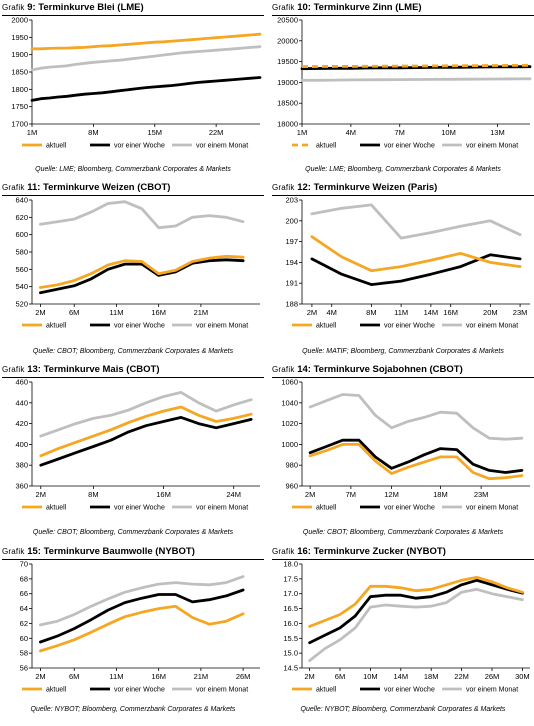  Describe the element at coordinates (21, 234) in the screenshot. I see `y-tick-label: 600` at that location.